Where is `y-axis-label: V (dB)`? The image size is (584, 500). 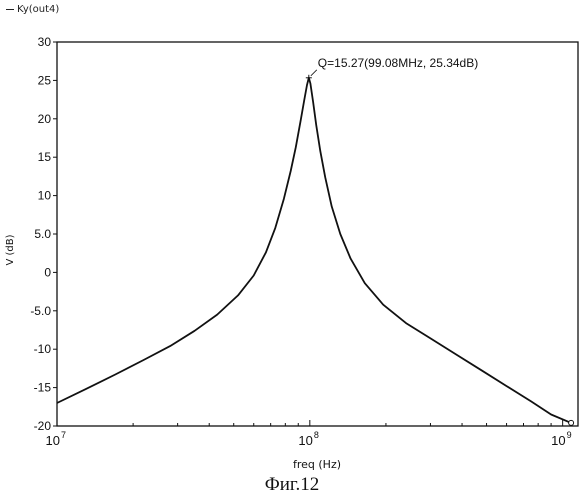 y-axis-label: V (dB) is located at coordinates (10, 249).